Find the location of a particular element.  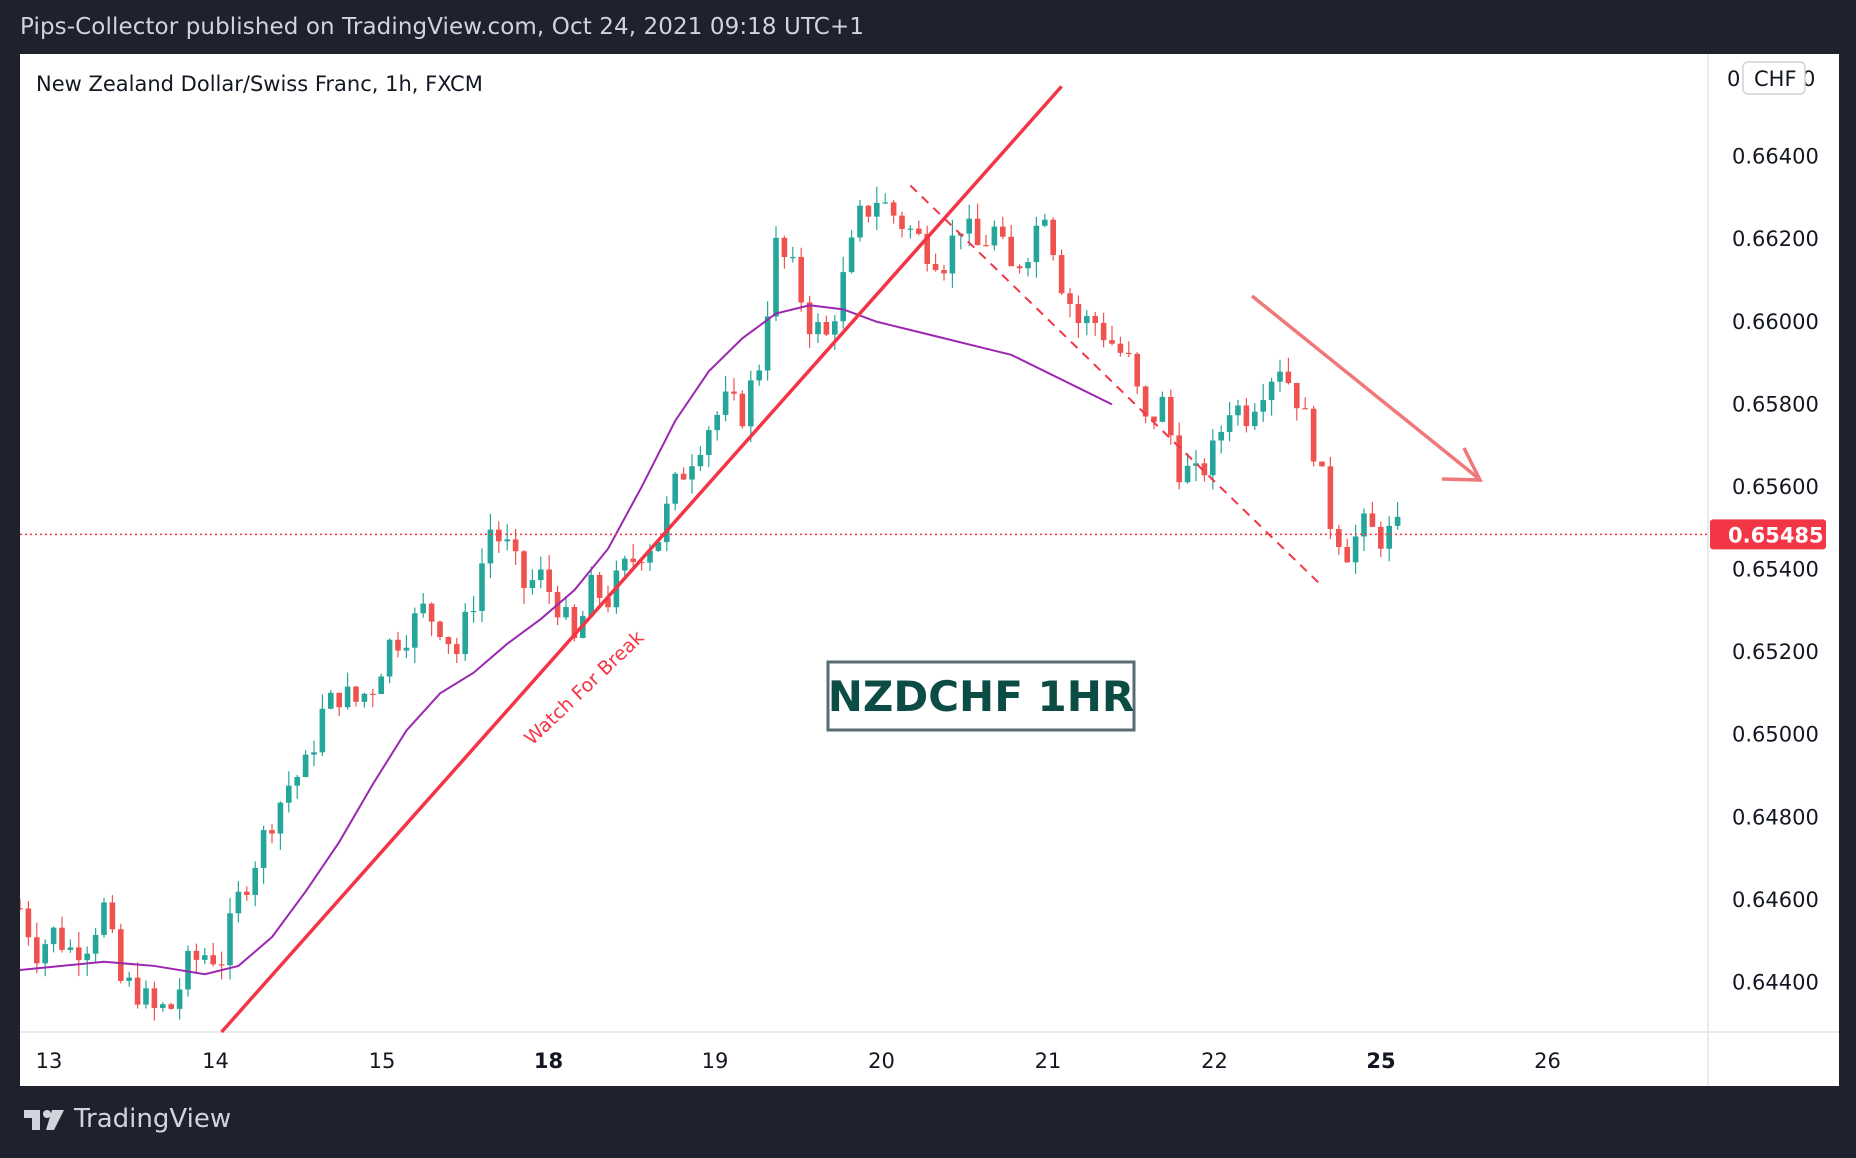

x-tick-label: 13 is located at coordinates (49, 1061).